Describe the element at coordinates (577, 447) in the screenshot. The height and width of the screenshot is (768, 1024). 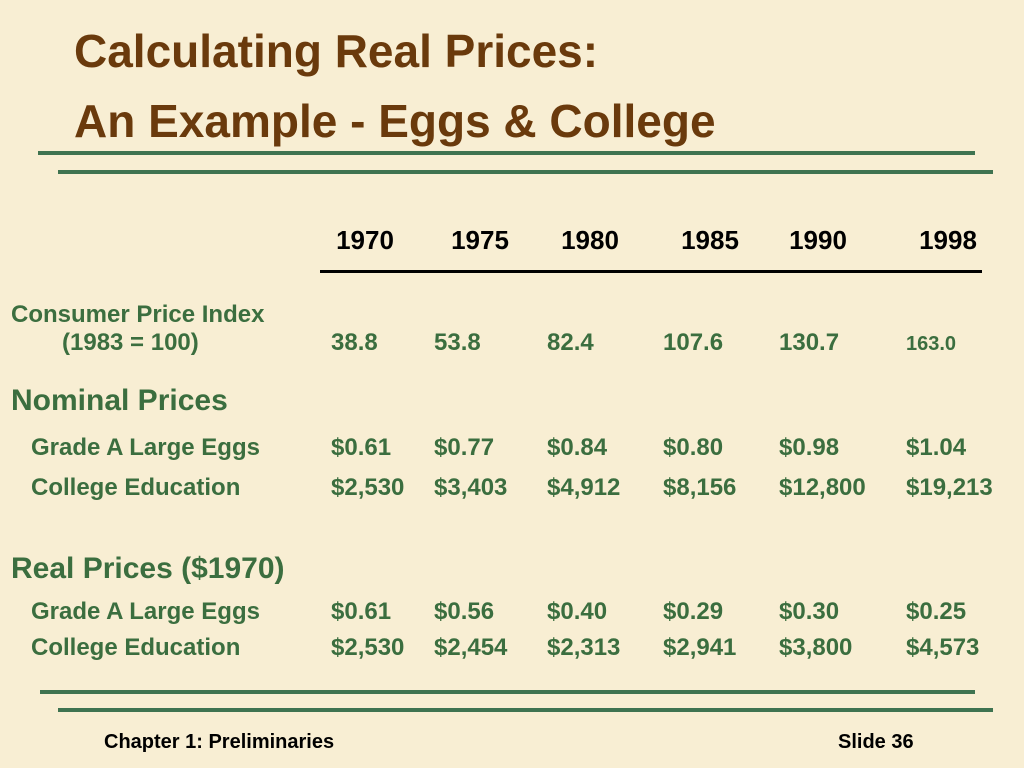
I see `cell: $0.84` at that location.